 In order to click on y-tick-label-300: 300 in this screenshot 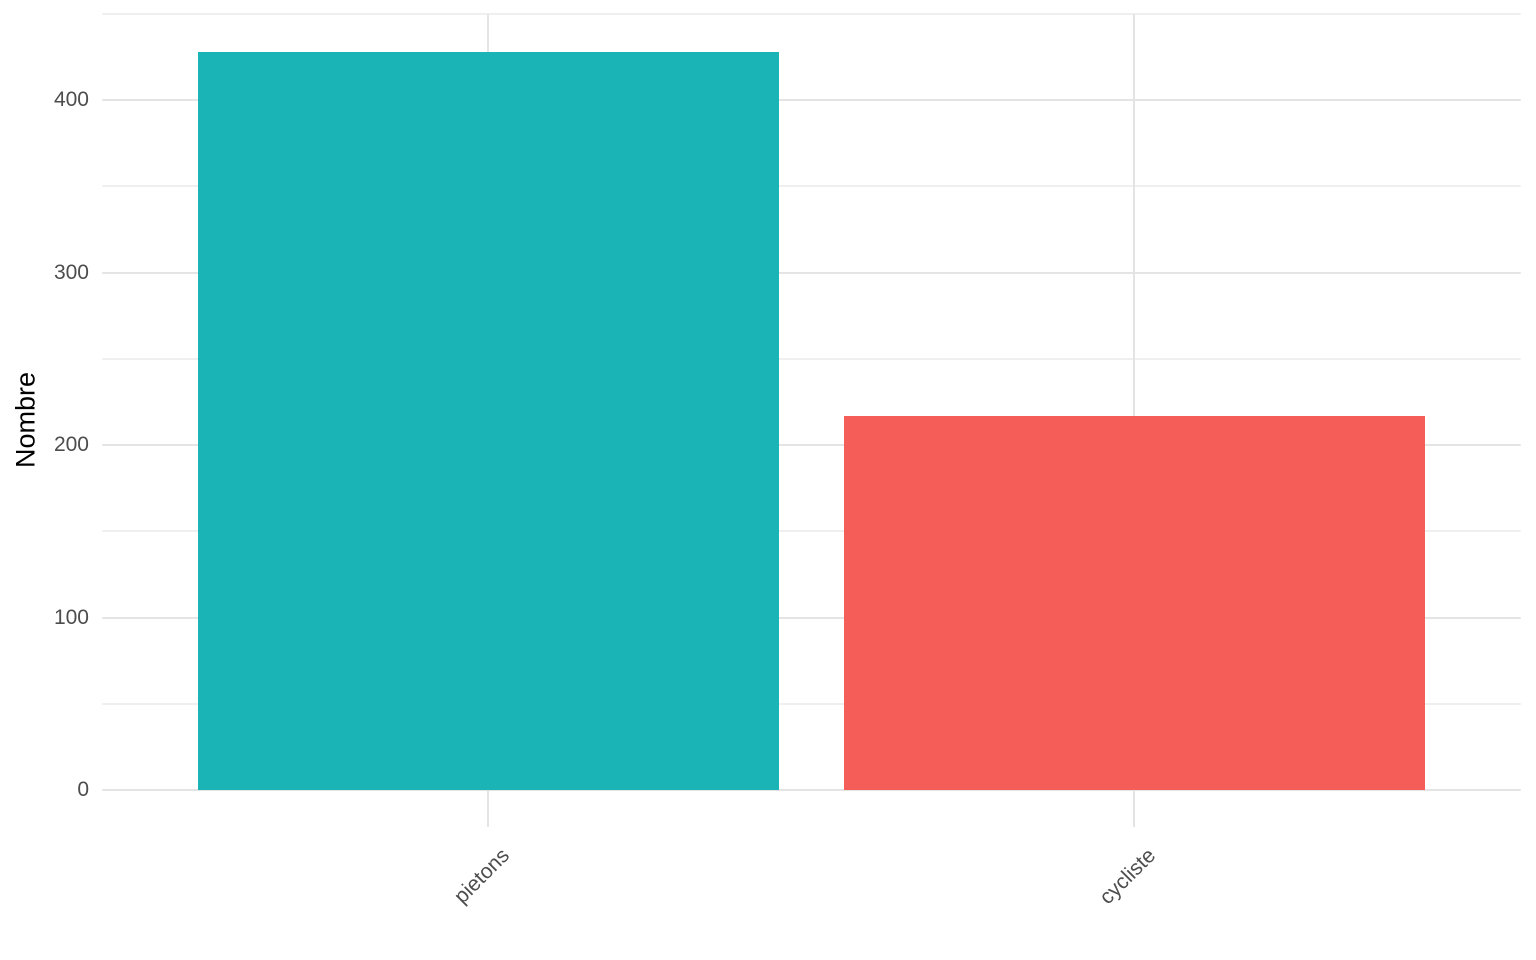, I will do `click(71, 272)`.